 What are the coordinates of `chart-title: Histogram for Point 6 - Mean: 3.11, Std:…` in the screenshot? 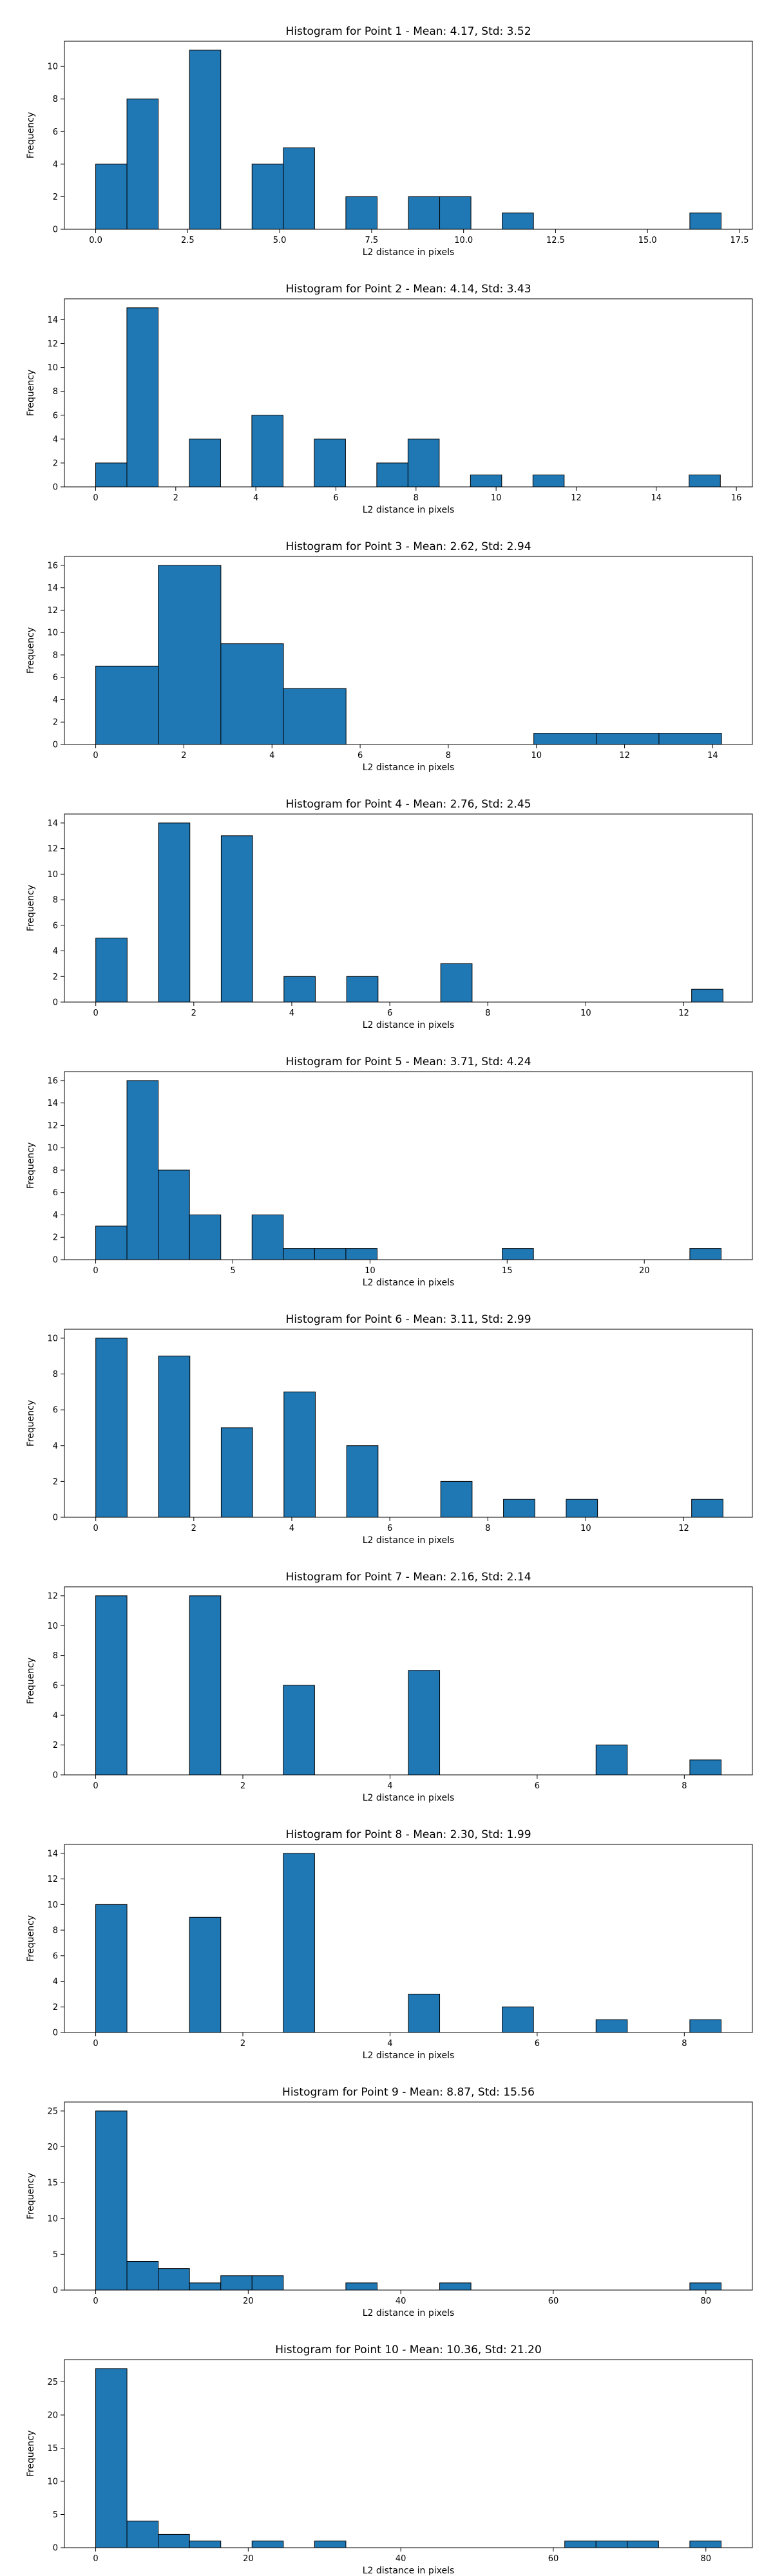 It's located at (408, 1319).